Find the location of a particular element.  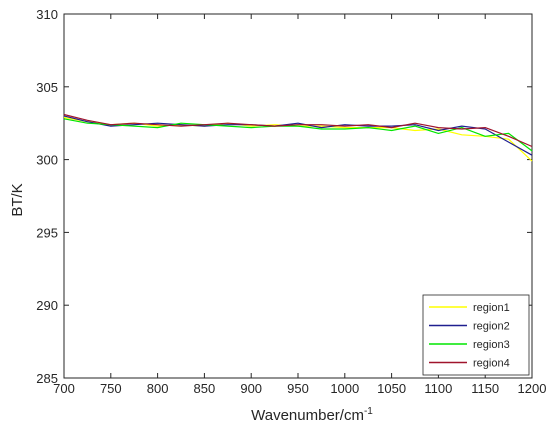

legend-label: region1 is located at coordinates (491, 308).